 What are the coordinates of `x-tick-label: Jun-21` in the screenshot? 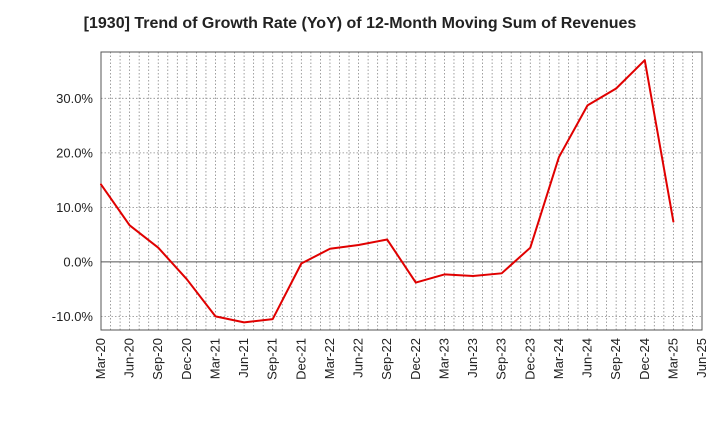 It's located at (243, 358).